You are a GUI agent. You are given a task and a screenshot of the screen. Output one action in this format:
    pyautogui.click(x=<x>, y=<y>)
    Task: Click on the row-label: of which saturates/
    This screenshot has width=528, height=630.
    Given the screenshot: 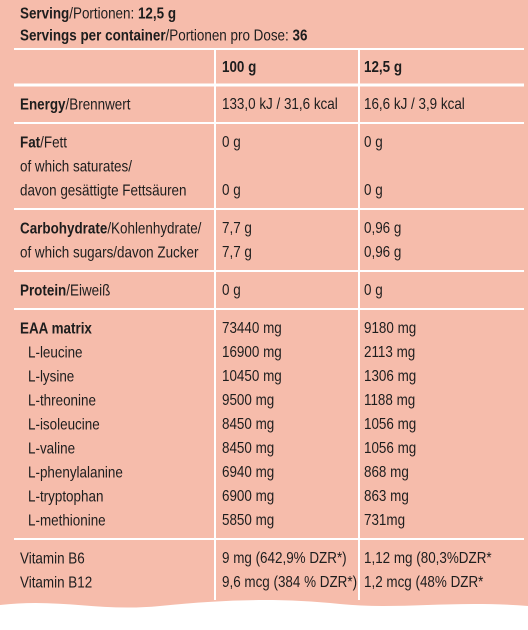 What is the action you would take?
    pyautogui.click(x=76, y=166)
    